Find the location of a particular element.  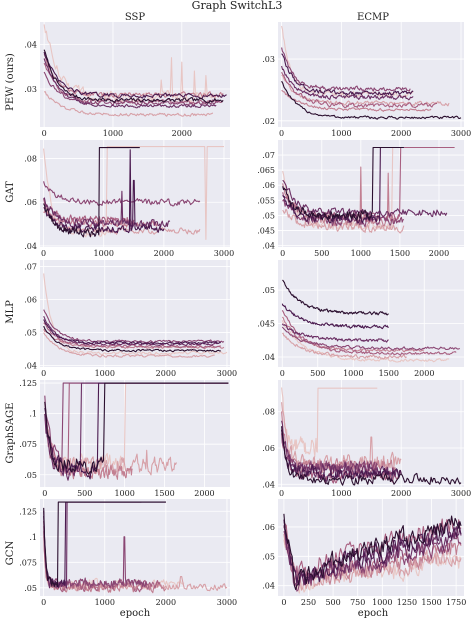

column-title-ssp: SSP is located at coordinates (135, 17).